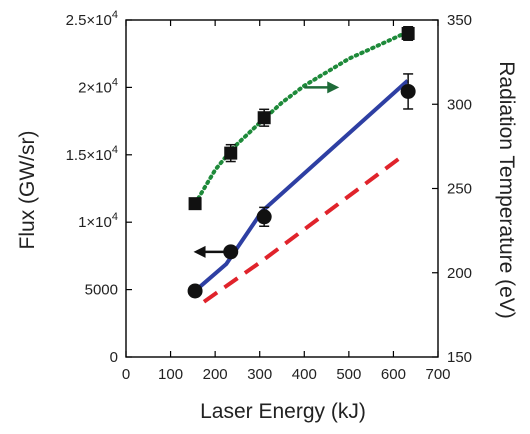 The height and width of the screenshot is (434, 530). I want to click on y-tick-label: 2×10⁴, so click(98, 86).